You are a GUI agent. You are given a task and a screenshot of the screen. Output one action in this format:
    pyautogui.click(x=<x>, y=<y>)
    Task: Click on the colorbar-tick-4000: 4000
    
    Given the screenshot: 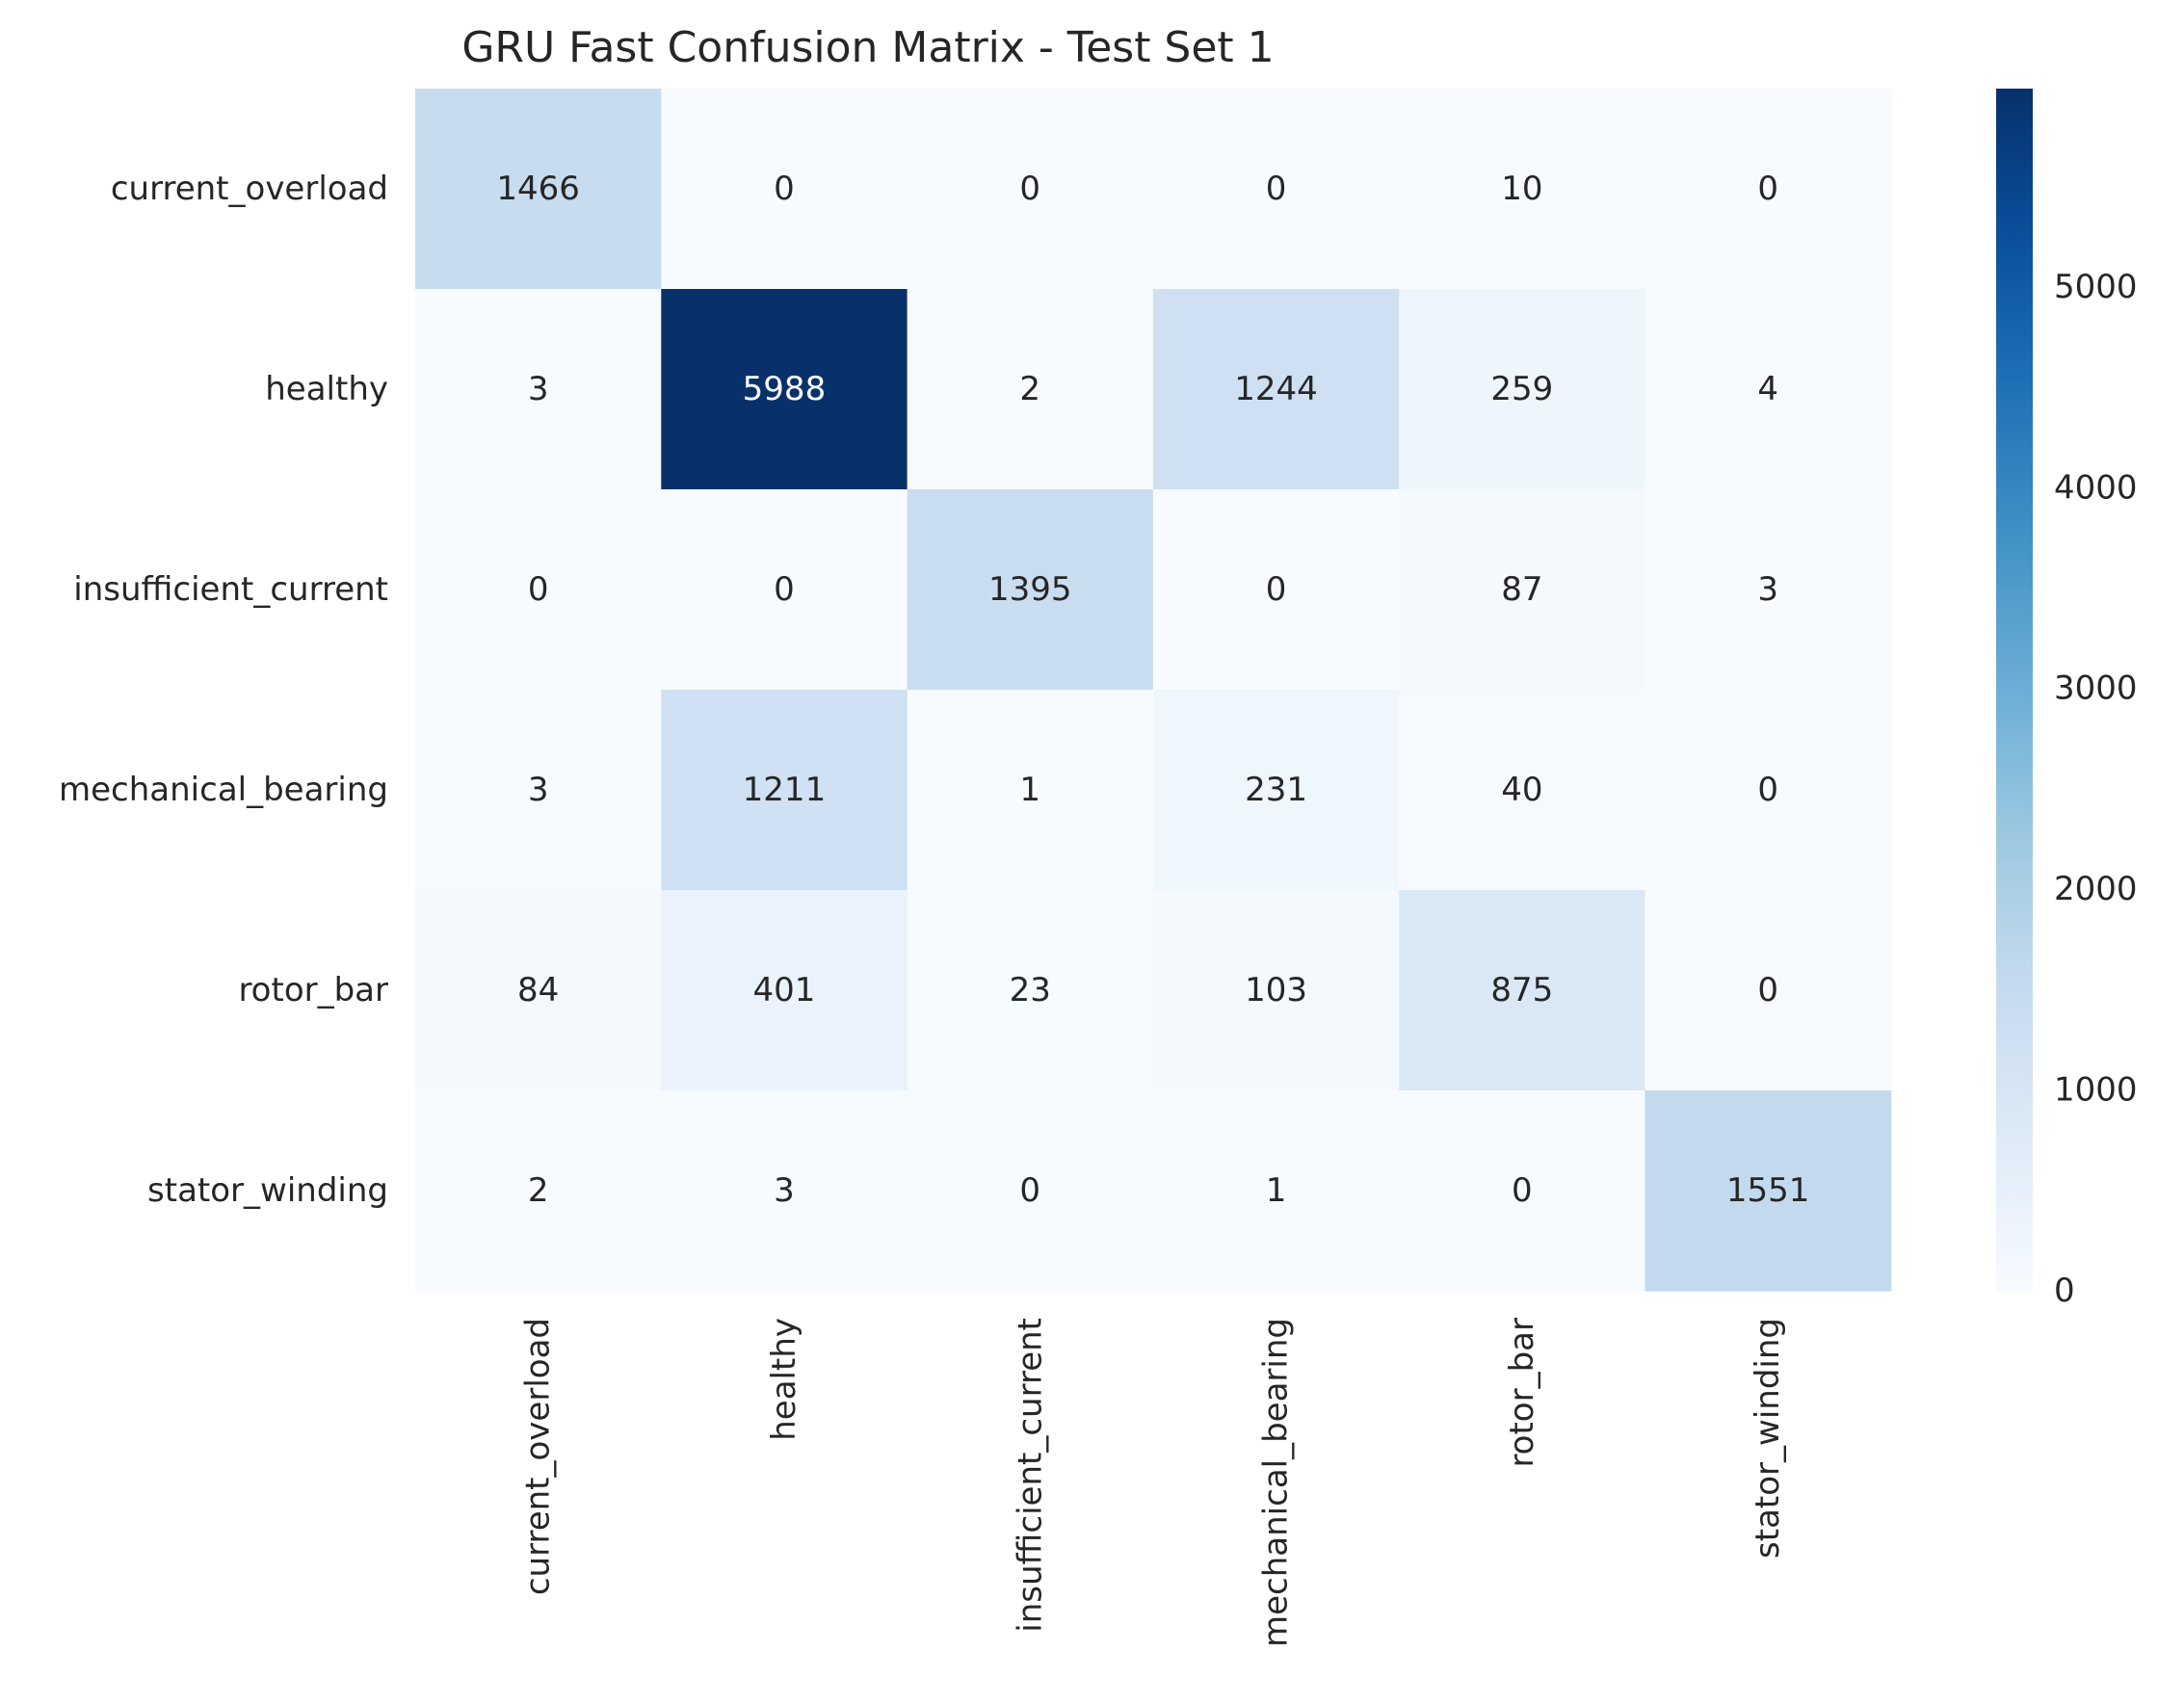 What is the action you would take?
    pyautogui.click(x=2096, y=487)
    